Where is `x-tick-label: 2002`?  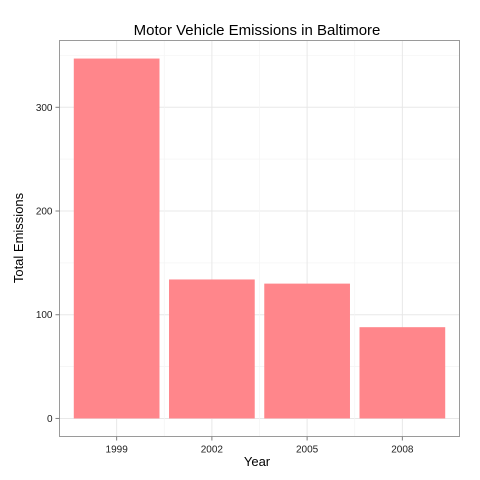 x-tick-label: 2002 is located at coordinates (212, 450).